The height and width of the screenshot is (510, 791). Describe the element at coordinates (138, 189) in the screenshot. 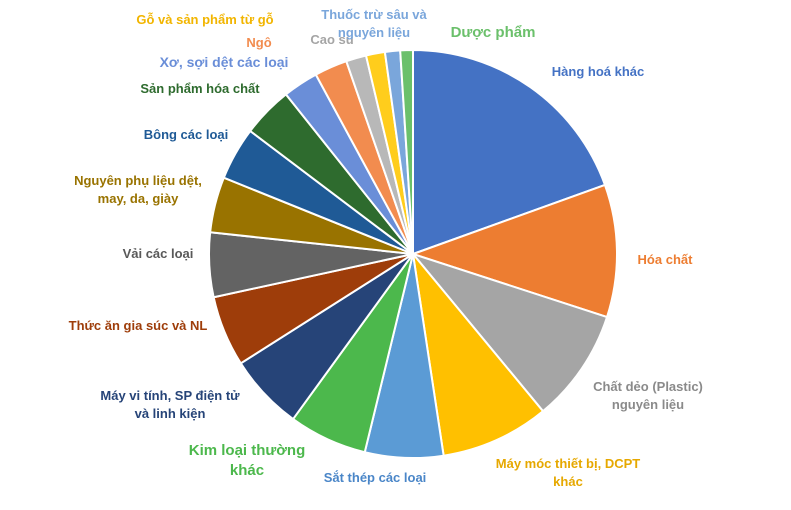

I see `slice-label-10: Nguyên phụ liệu dệt, may, da, giày` at that location.